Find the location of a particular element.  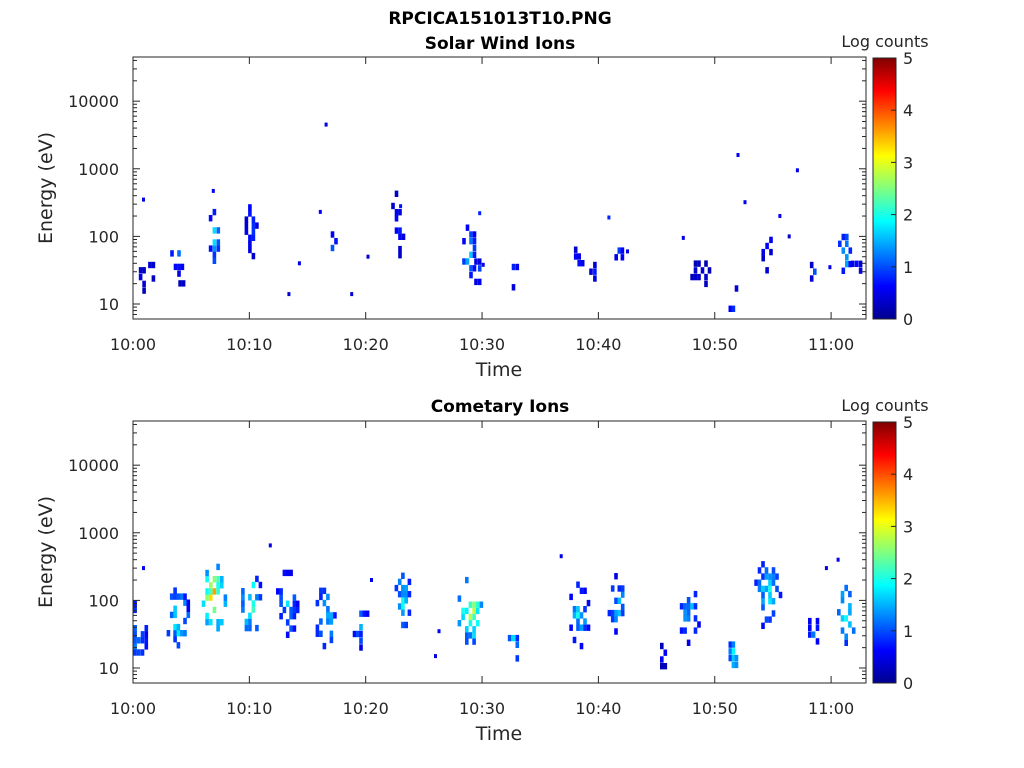

colorbar-tick-label: 3 is located at coordinates (908, 162).